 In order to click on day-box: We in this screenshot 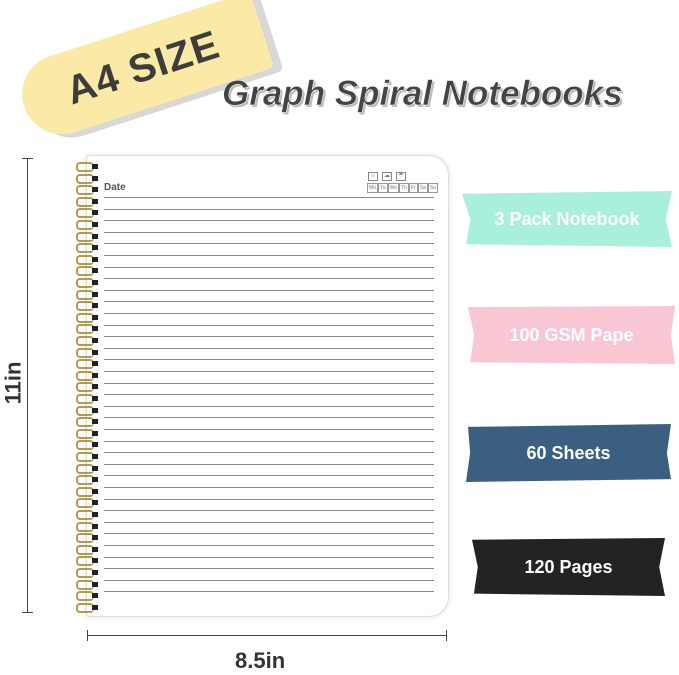, I will do `click(393, 188)`.